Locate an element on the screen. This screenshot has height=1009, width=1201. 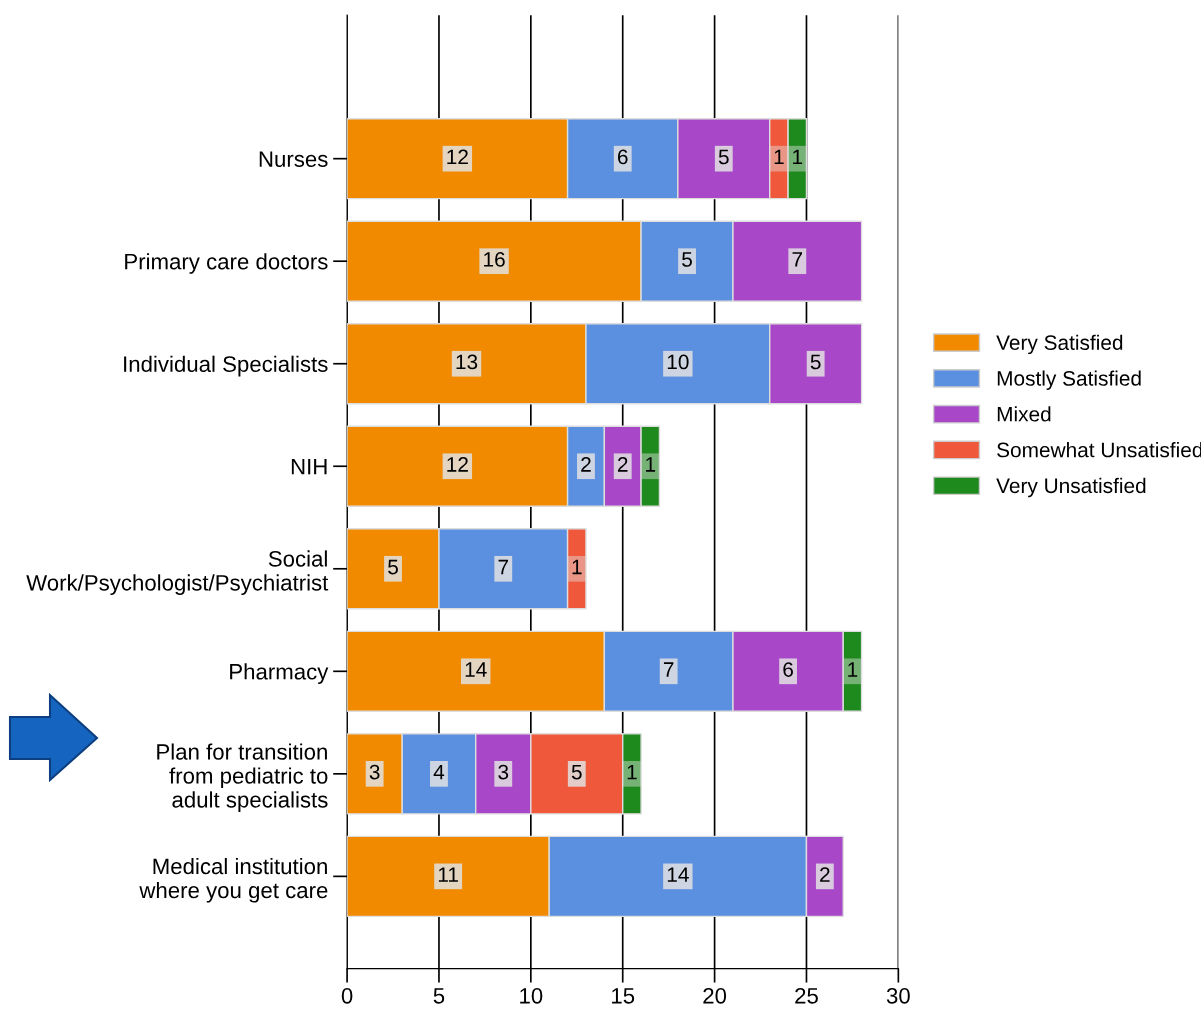
data-label: 10 is located at coordinates (678, 362).